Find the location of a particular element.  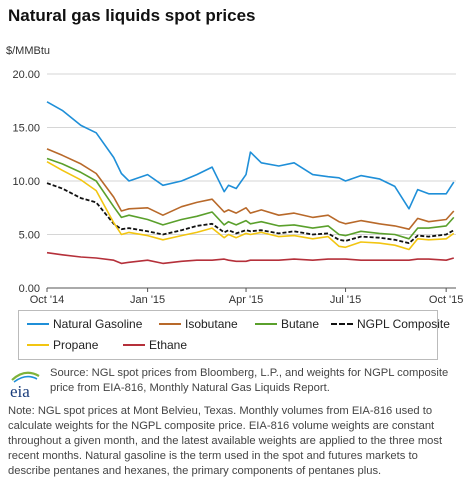

x-tick-label: Oct '14 is located at coordinates (47, 300).